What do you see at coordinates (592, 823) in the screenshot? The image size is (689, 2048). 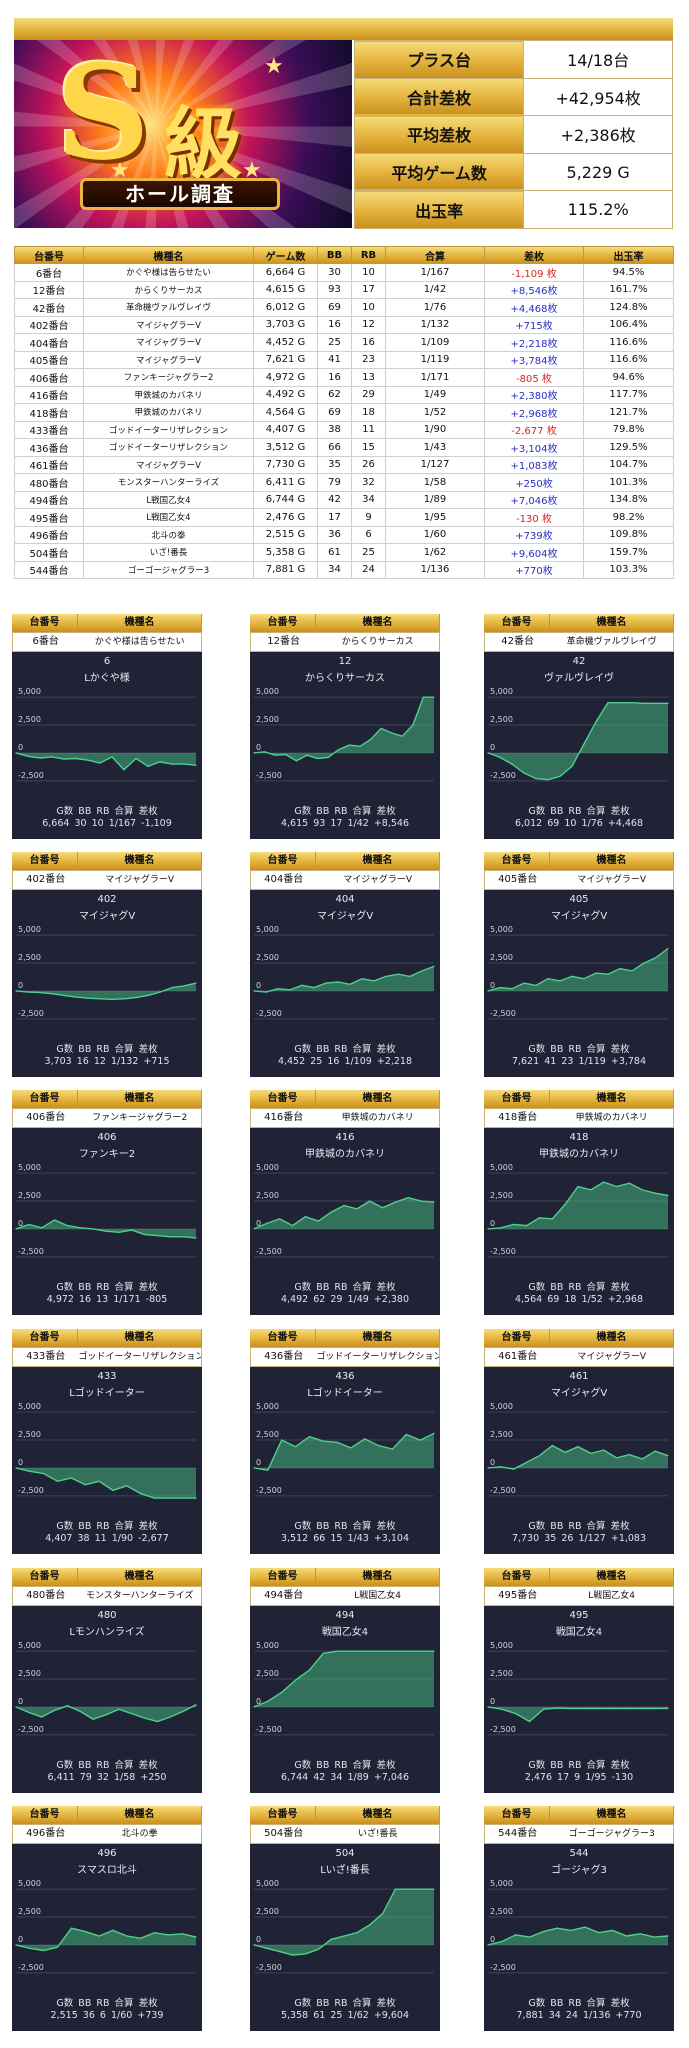 I see `stat-combined: 1/76` at bounding box center [592, 823].